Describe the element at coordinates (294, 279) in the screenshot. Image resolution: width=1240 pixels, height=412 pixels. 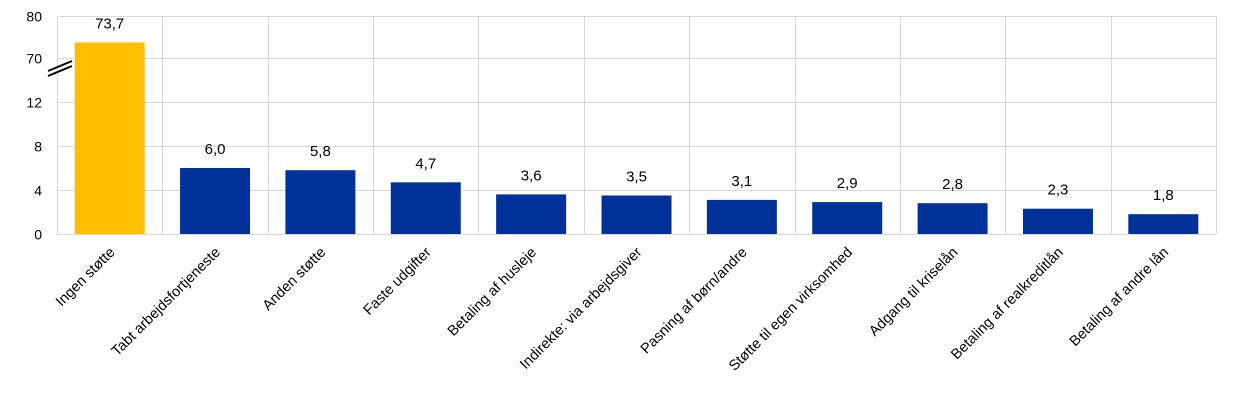
I see `category-label: Anden støtte` at that location.